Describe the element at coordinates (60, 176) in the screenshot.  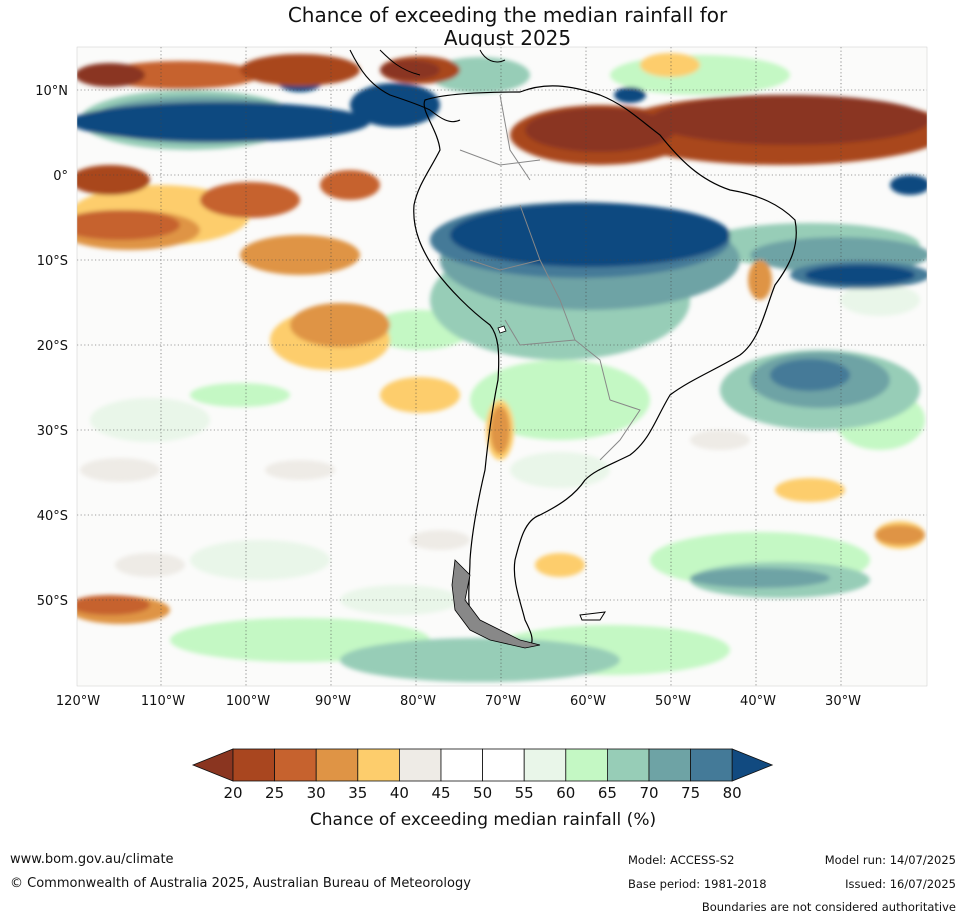
I see `lat-label: 0°` at that location.